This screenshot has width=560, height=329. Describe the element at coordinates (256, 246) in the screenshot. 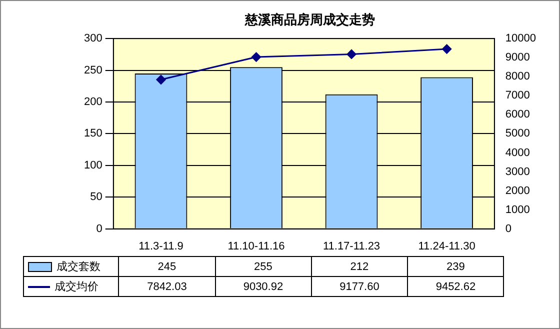

I see `x-tick-label: 11.10-11.16` at that location.